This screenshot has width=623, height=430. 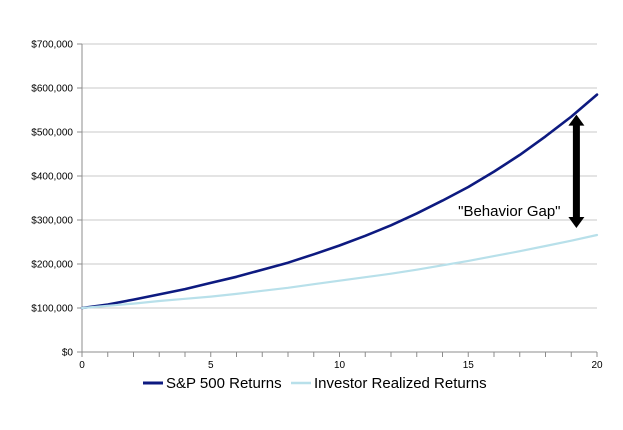 What do you see at coordinates (509, 211) in the screenshot?
I see `annotation-label: "Behavior Gap"` at bounding box center [509, 211].